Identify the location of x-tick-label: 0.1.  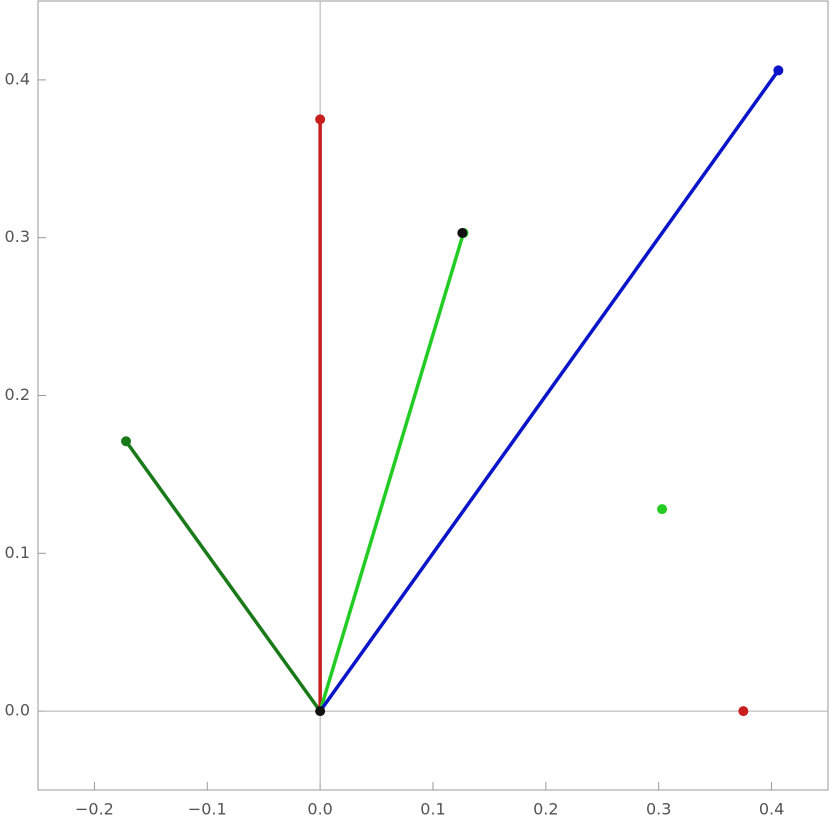
(432, 809).